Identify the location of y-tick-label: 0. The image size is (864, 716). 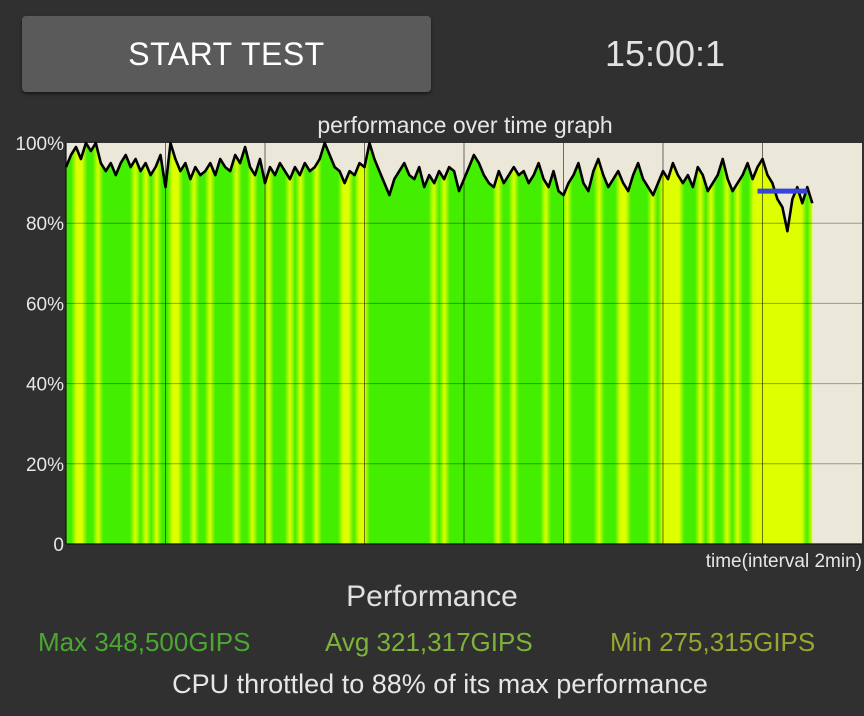
(58, 545).